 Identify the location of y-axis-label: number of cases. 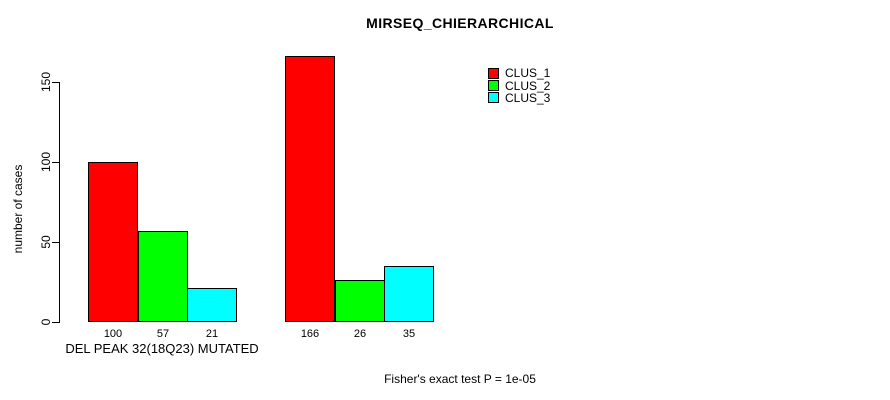
(18, 209).